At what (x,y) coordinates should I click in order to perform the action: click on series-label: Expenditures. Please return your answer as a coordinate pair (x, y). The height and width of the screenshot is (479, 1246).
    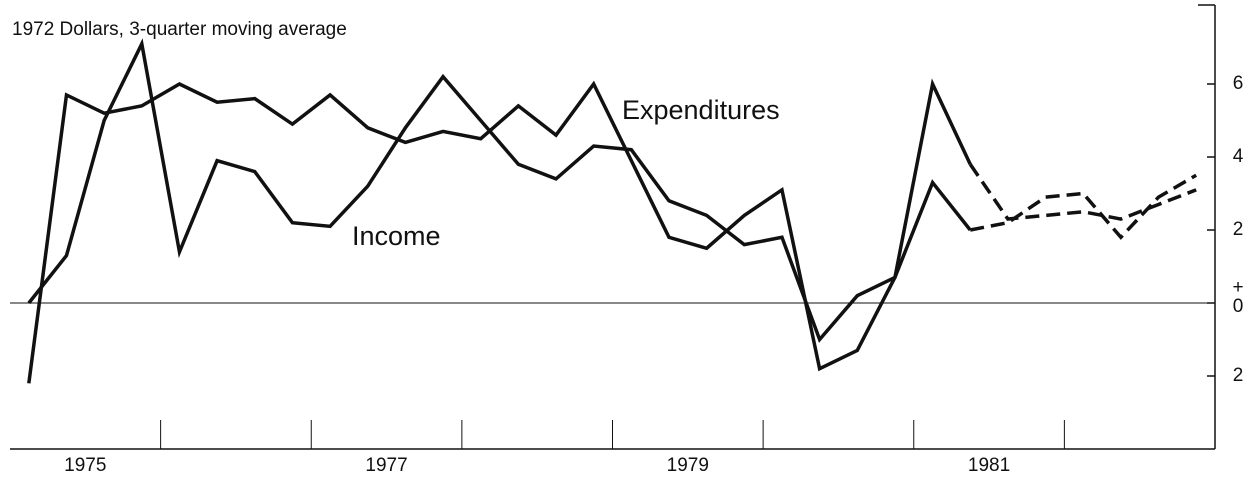
    Looking at the image, I should click on (701, 110).